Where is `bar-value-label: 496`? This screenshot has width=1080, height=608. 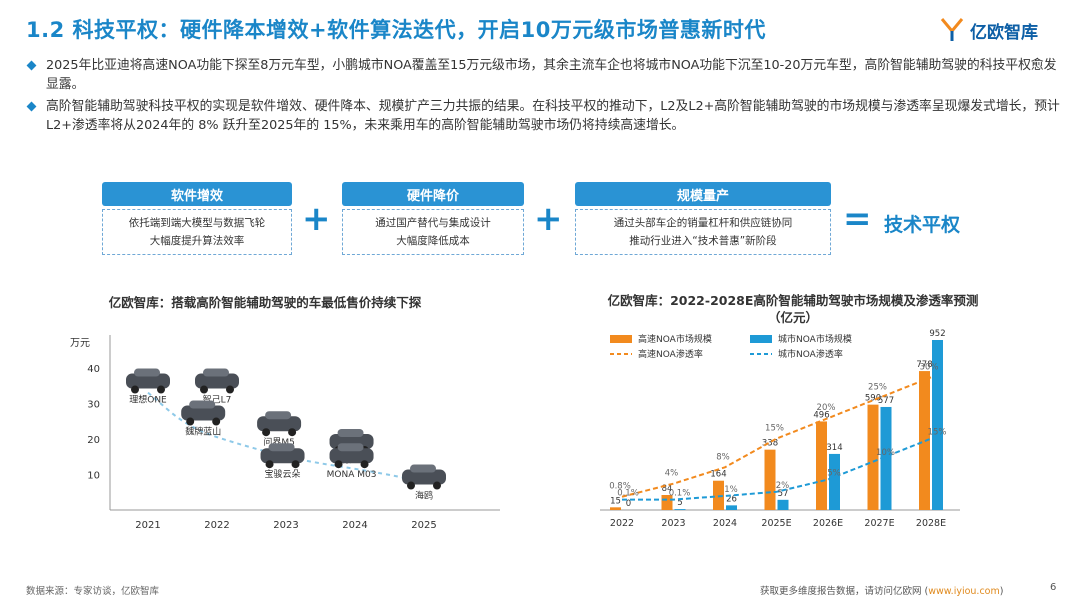
bar-value-label: 496 is located at coordinates (821, 415).